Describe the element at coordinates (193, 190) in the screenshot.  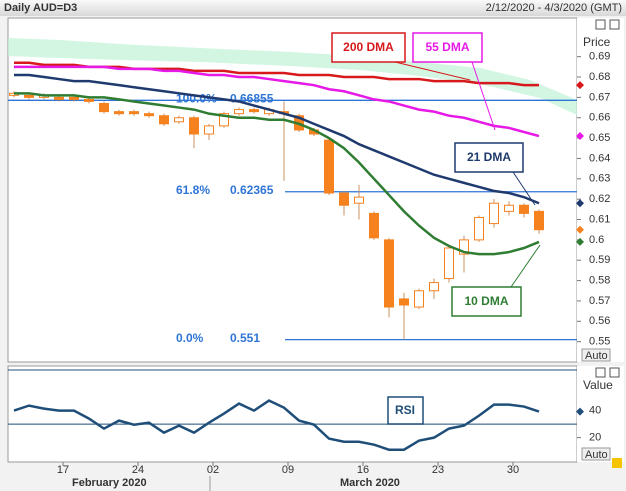
I see `fib-percent: 61.8%` at that location.